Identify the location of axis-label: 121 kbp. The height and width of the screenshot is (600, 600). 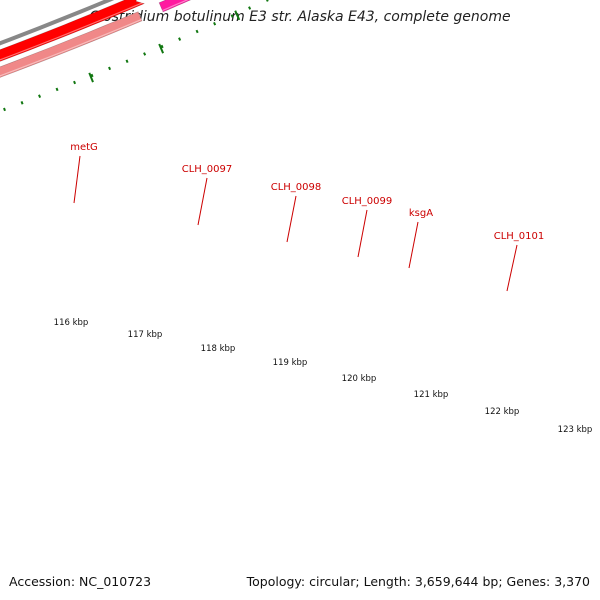
(431, 395).